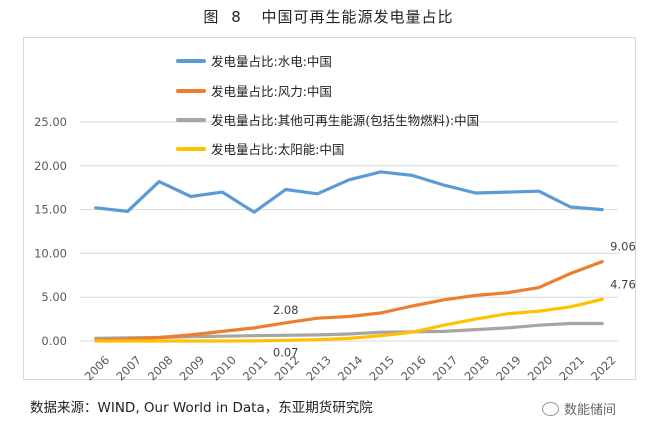  What do you see at coordinates (603, 368) in the screenshot?
I see `x-tick-label: 2022` at bounding box center [603, 368].